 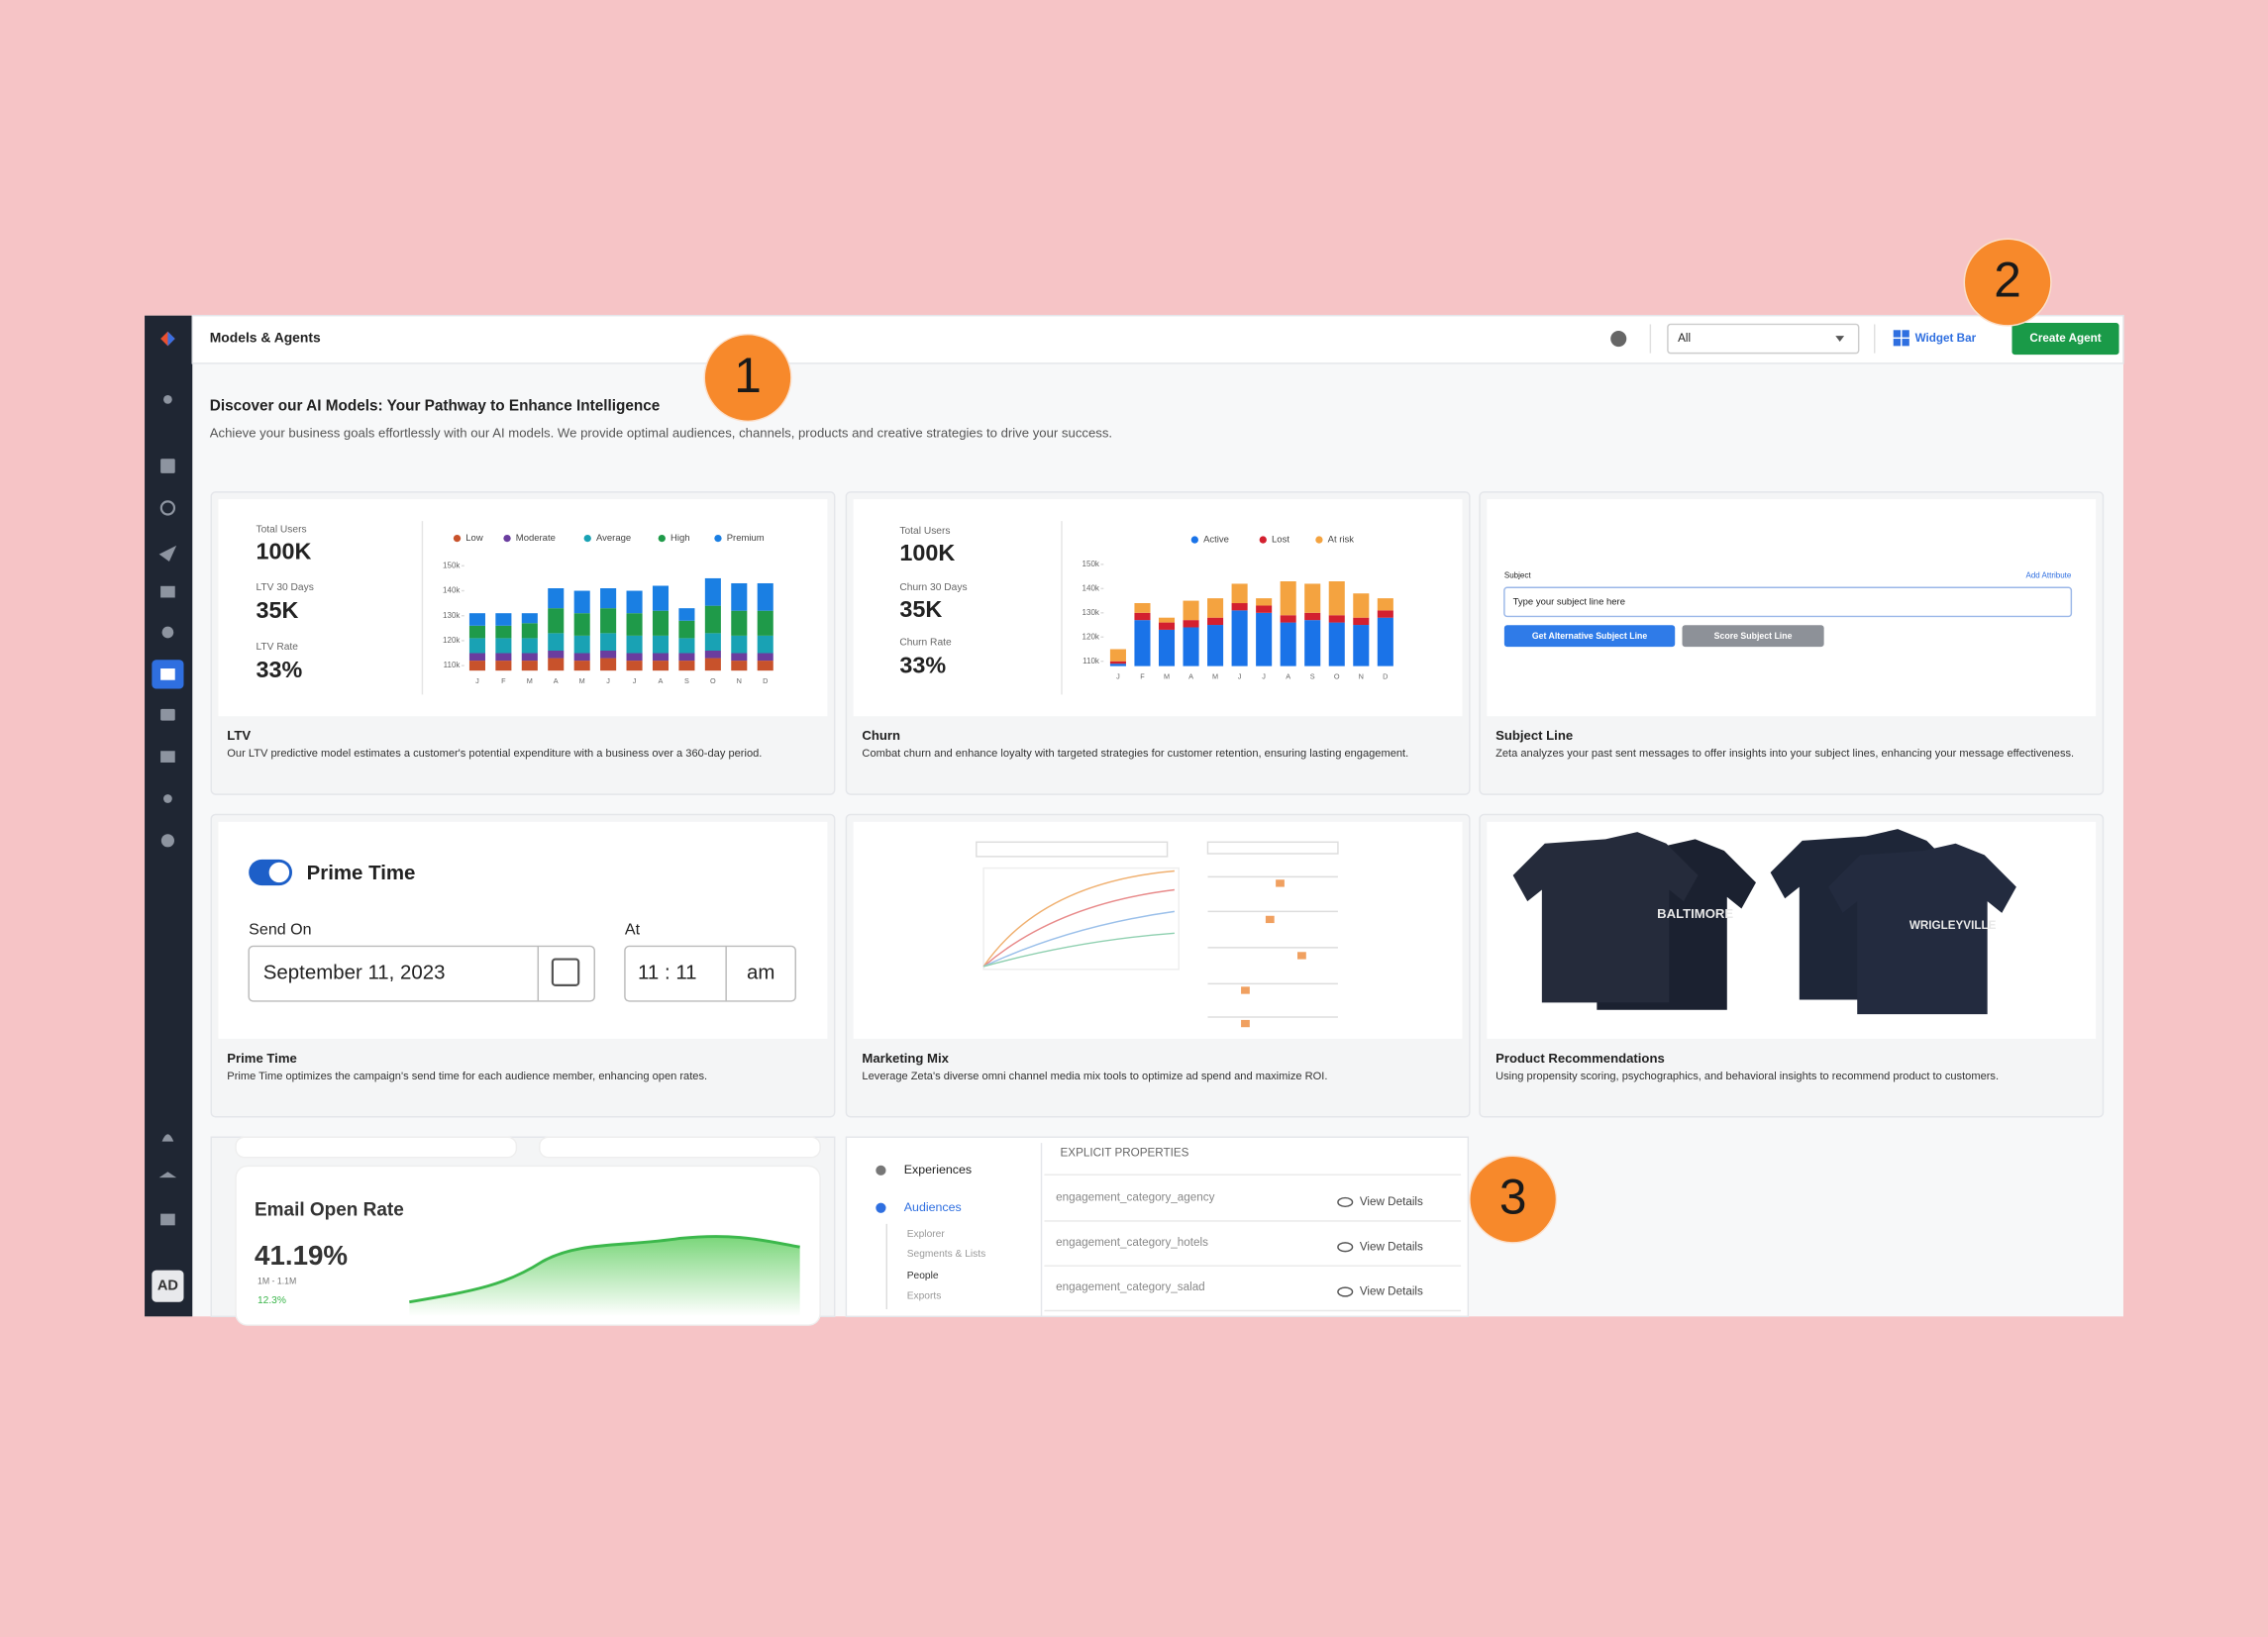 I want to click on page-title: Models & Agents, so click(x=265, y=338).